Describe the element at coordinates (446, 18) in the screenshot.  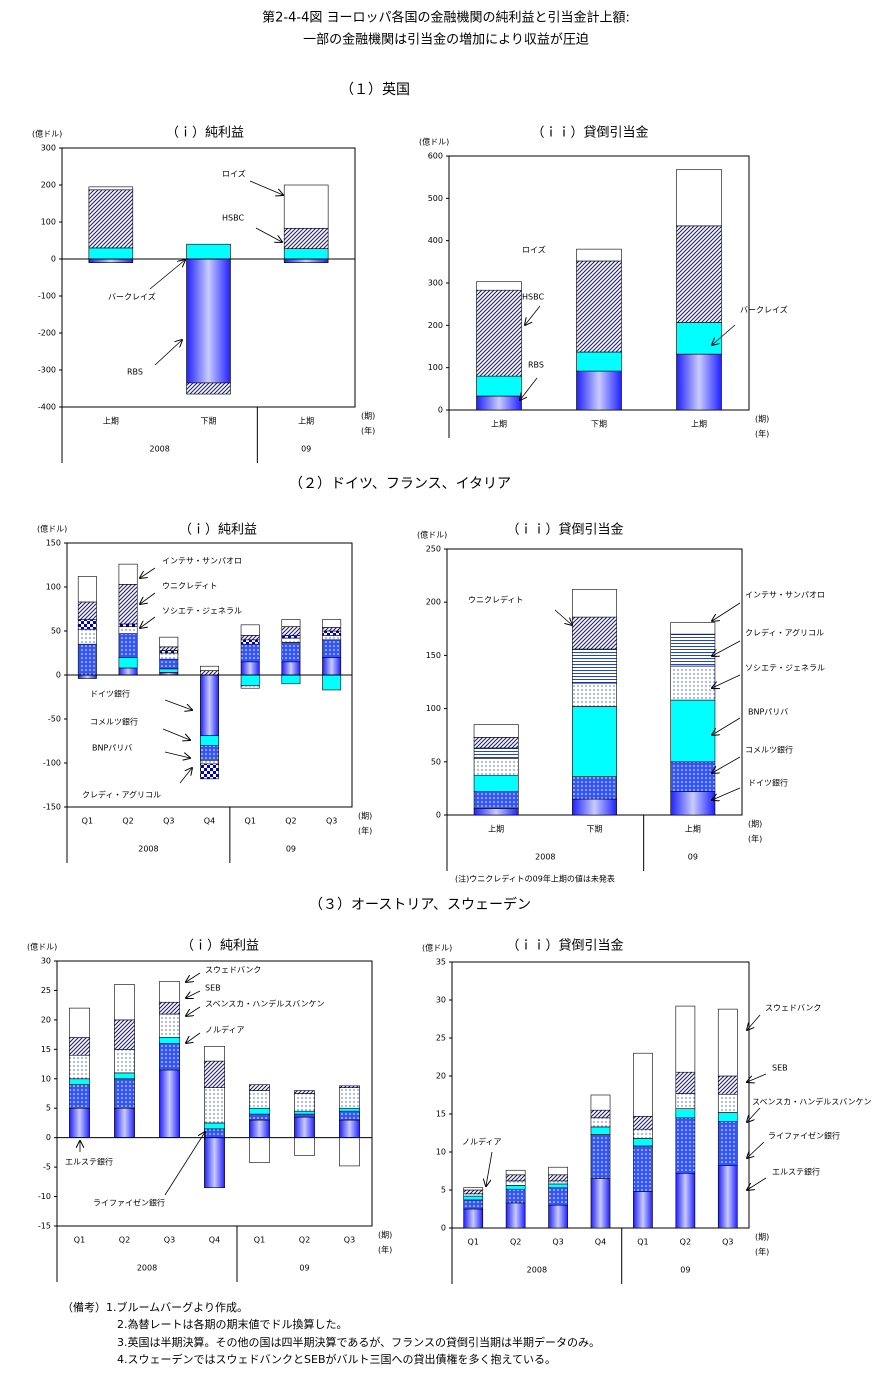
I see `figure-title: 第2-4-4図 ヨーロッパ各国の金融機関の純利益と引当金計上額:` at that location.